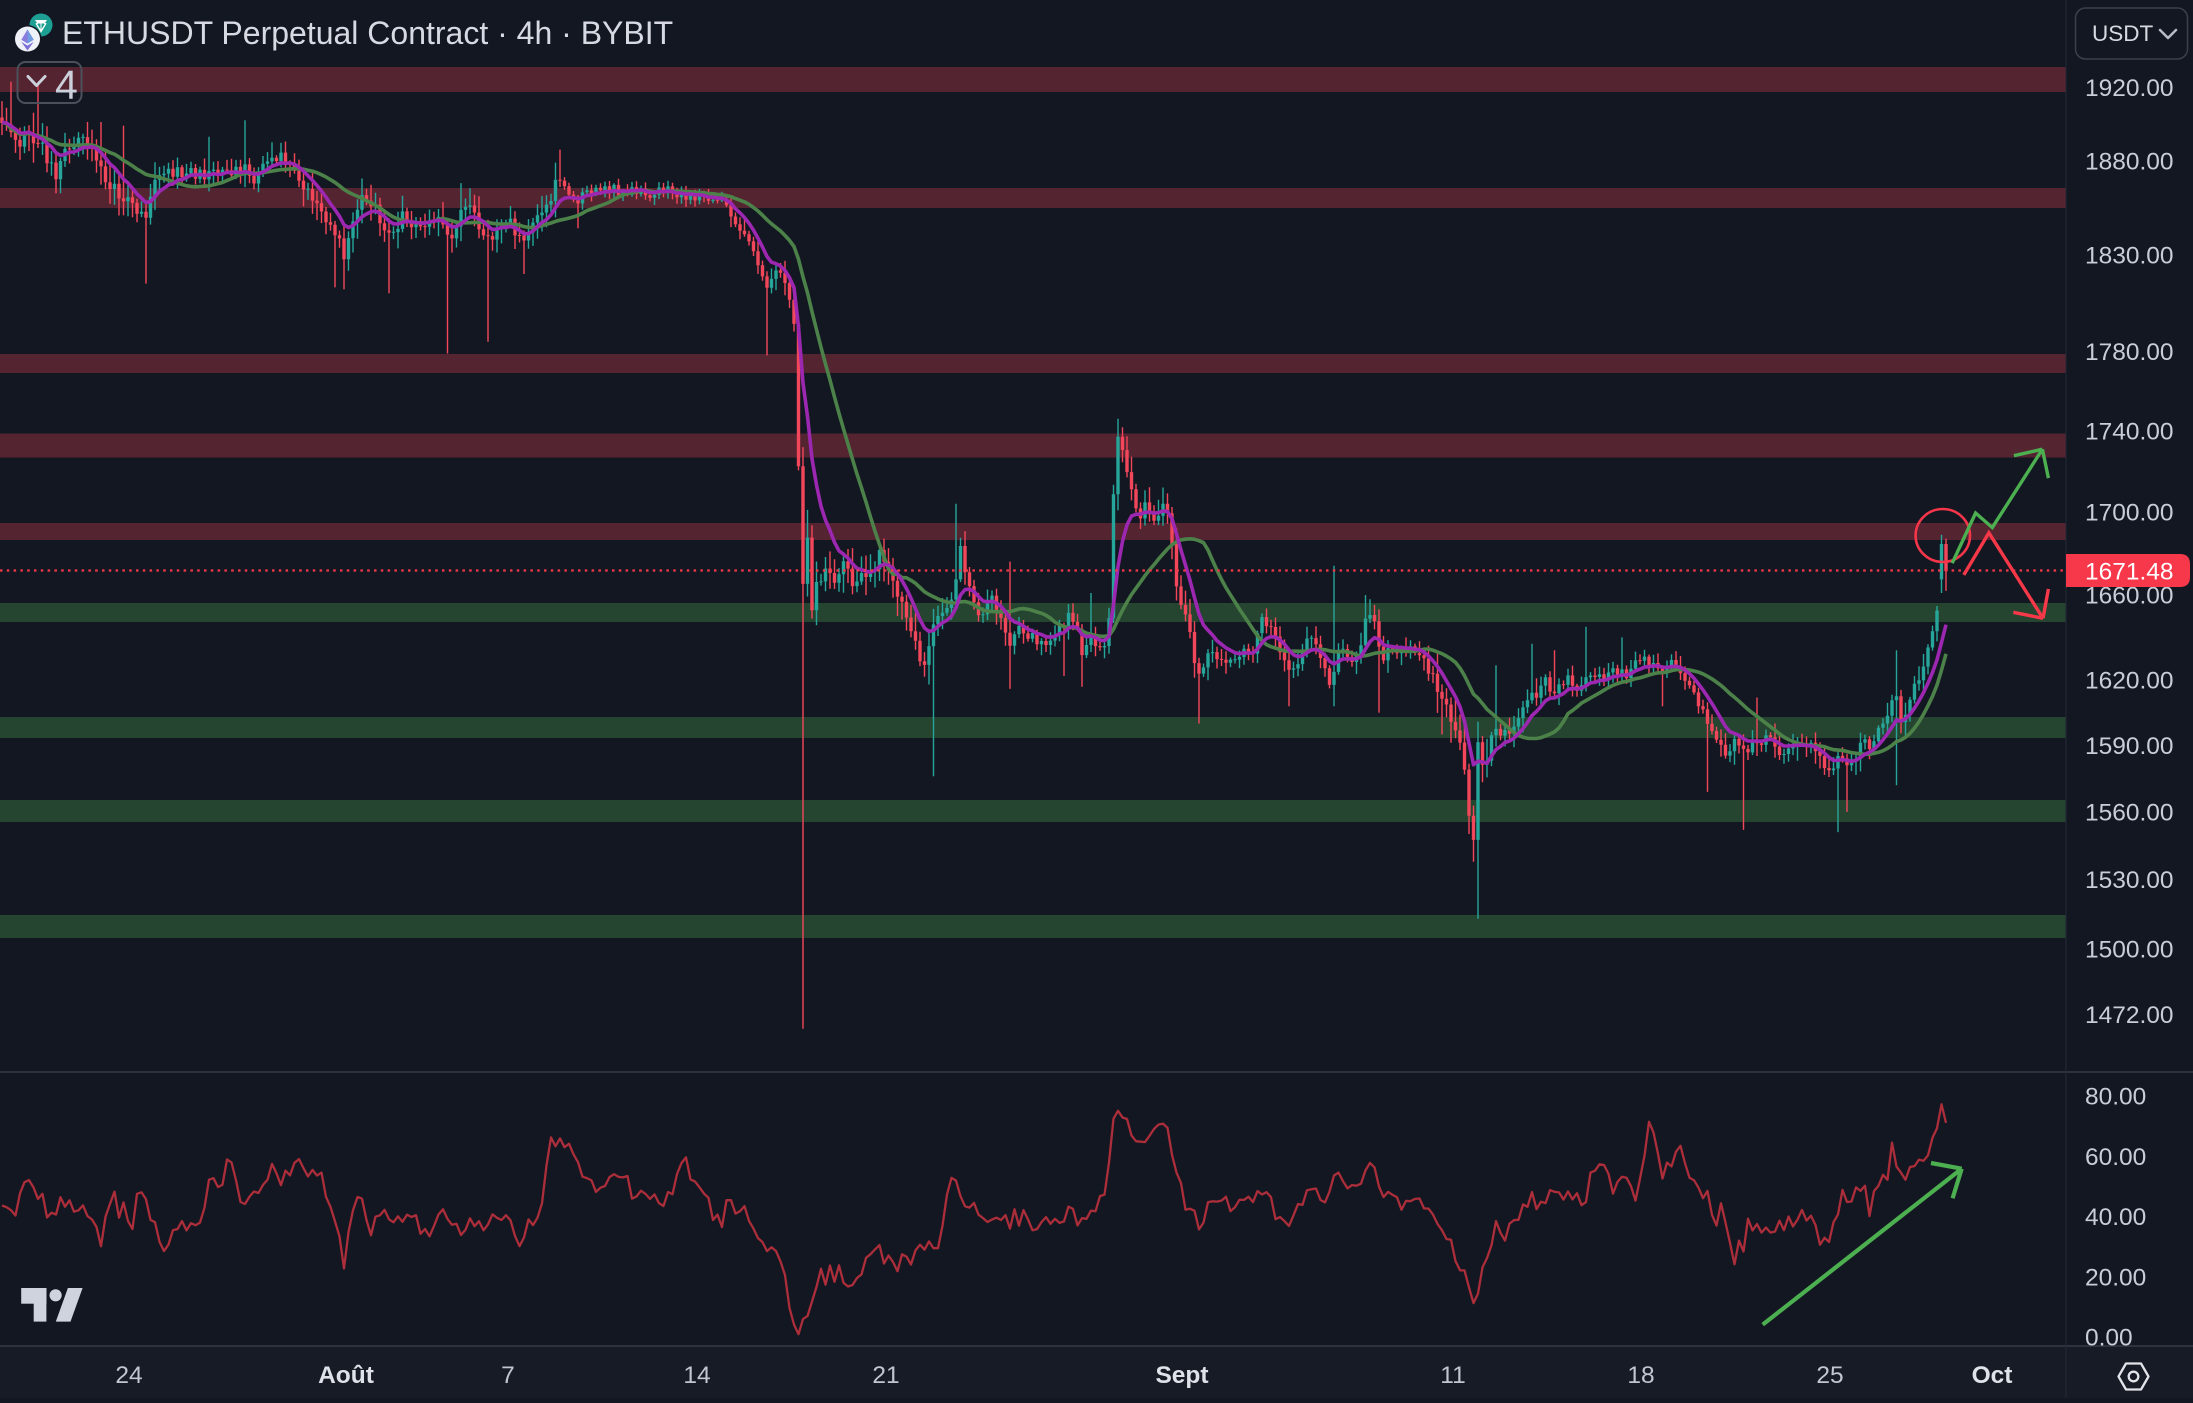 This screenshot has width=2193, height=1403. Describe the element at coordinates (2129, 572) in the screenshot. I see `svg-text: 1671.48` at that location.